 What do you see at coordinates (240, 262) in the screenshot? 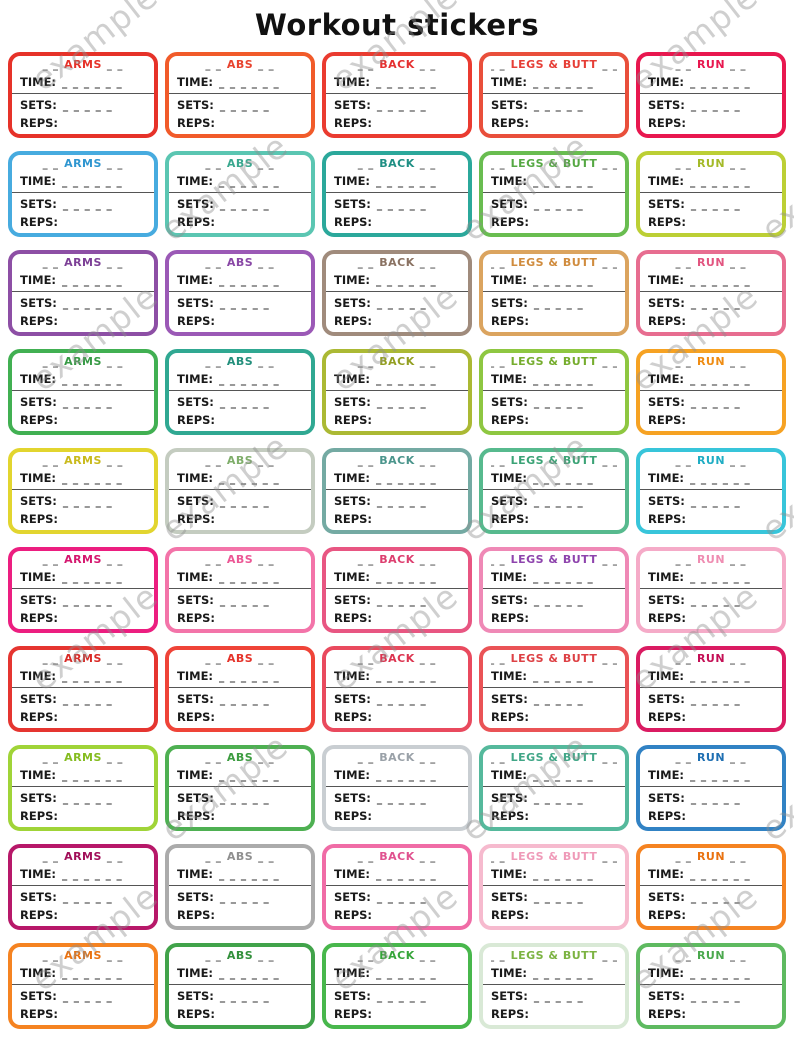
I see `sticker-title-row: _ _ ABS _ _` at bounding box center [240, 262].